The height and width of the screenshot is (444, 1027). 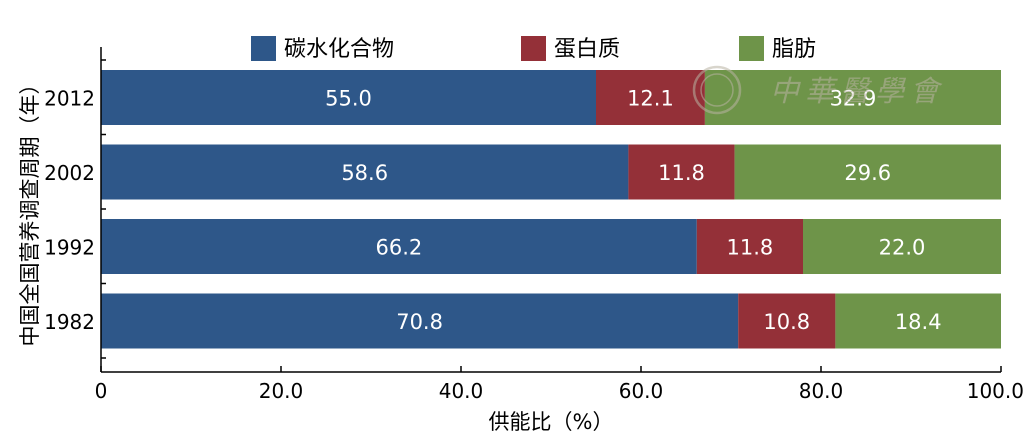 I want to click on data-label: 18.4, so click(x=918, y=322).